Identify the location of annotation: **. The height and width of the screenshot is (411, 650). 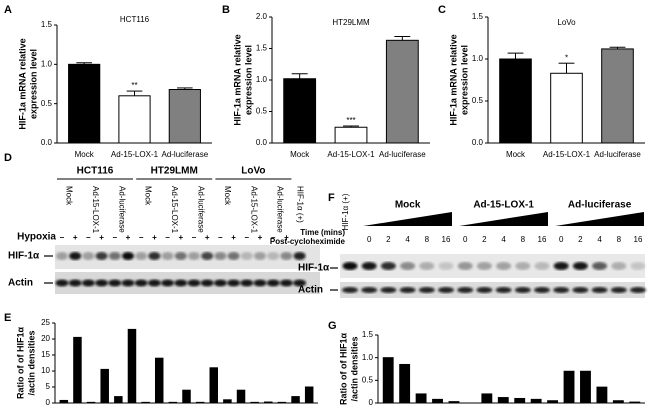
(134, 85).